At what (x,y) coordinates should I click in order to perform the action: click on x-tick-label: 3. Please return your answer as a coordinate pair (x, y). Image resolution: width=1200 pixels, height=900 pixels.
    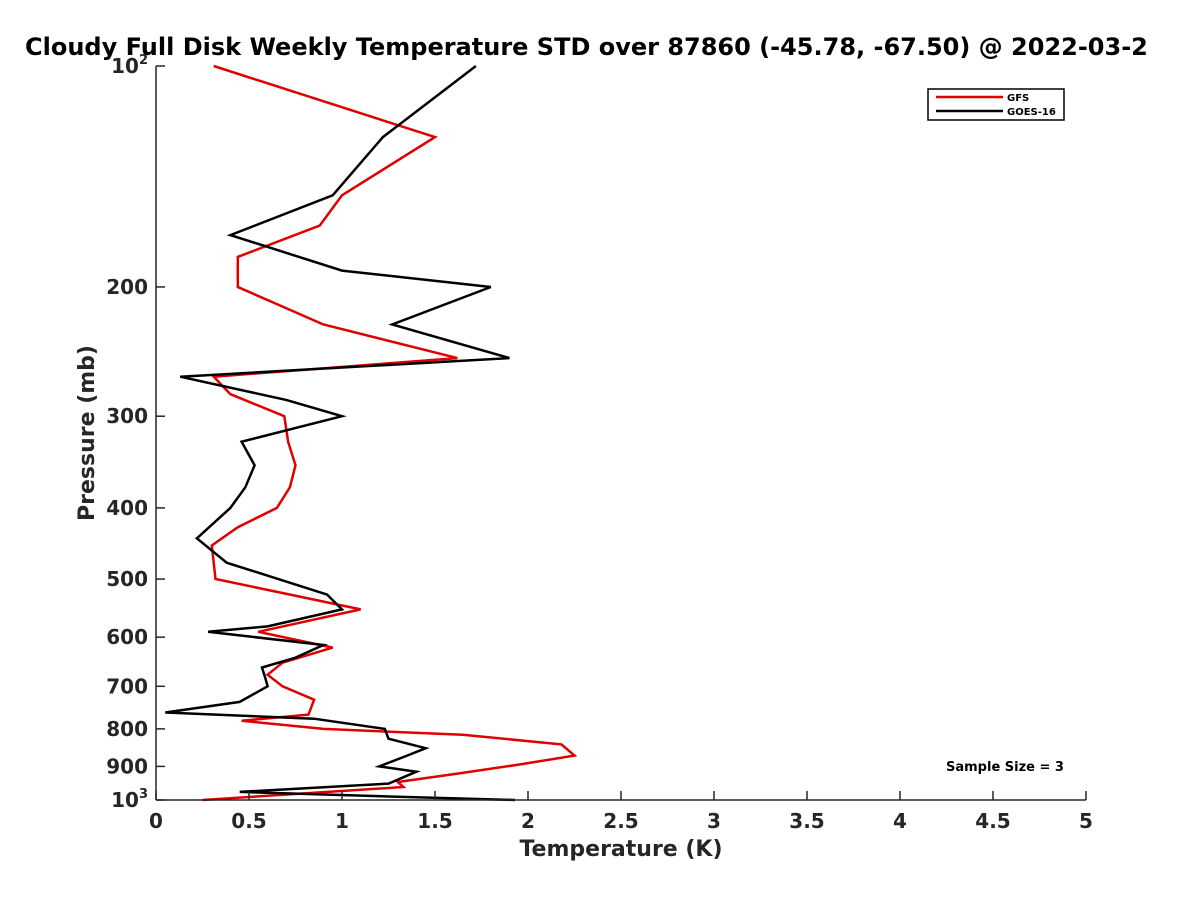
    Looking at the image, I should click on (714, 821).